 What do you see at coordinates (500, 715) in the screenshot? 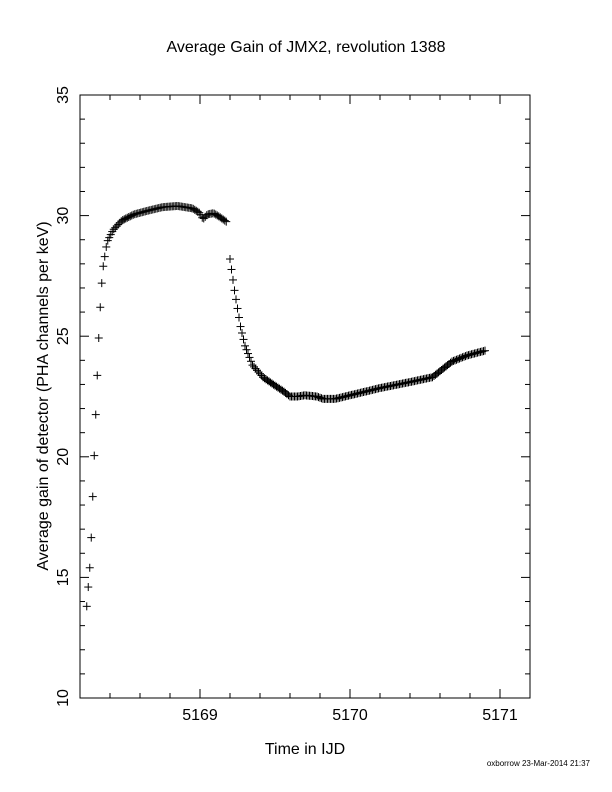
I see `x-tick-label: 5171` at bounding box center [500, 715].